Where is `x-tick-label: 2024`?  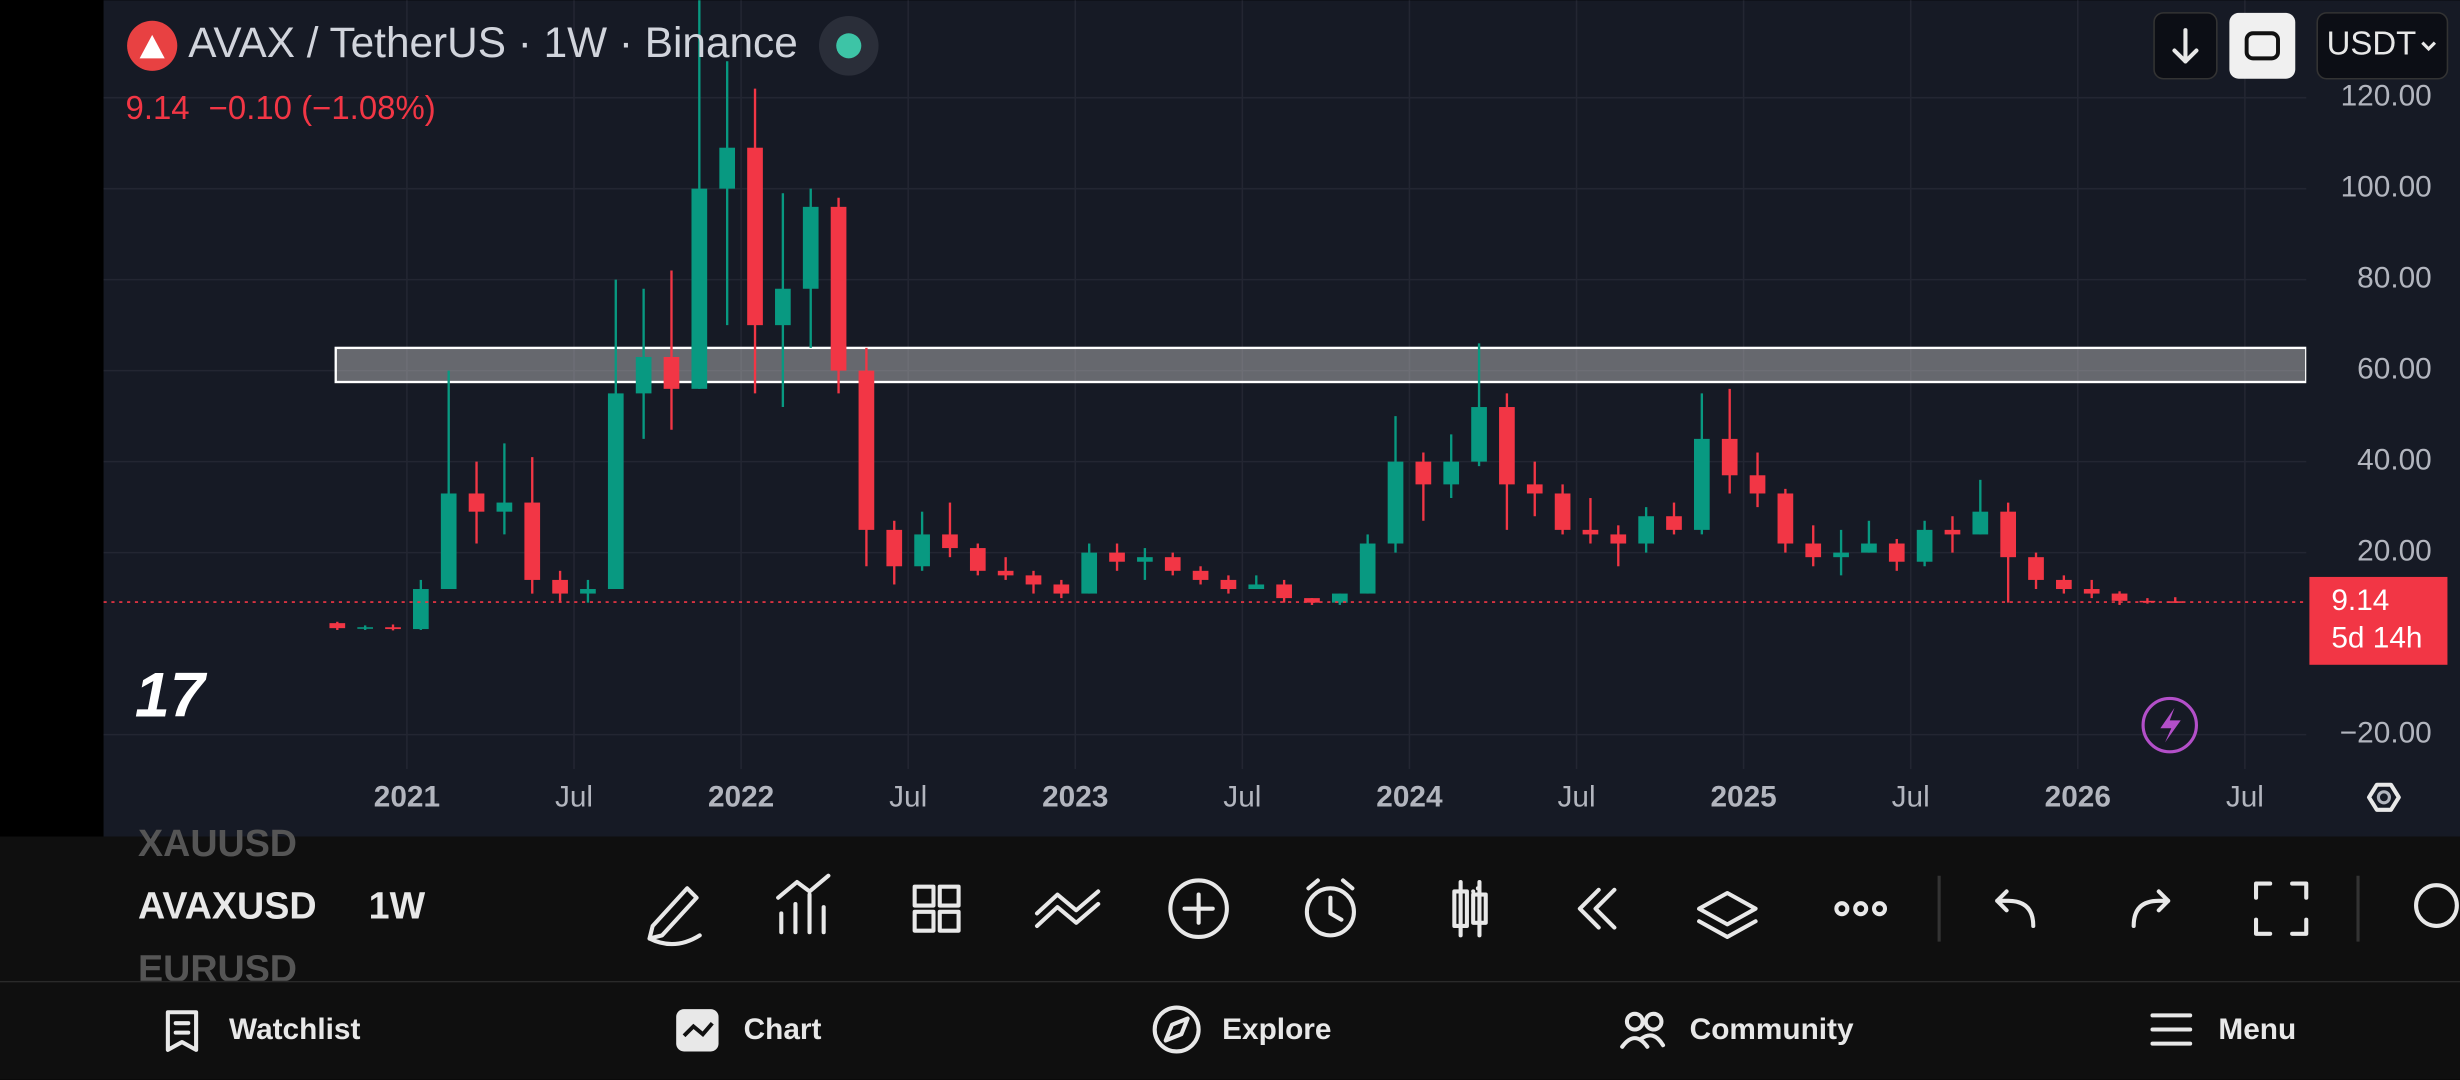
x-tick-label: 2024 is located at coordinates (1409, 797).